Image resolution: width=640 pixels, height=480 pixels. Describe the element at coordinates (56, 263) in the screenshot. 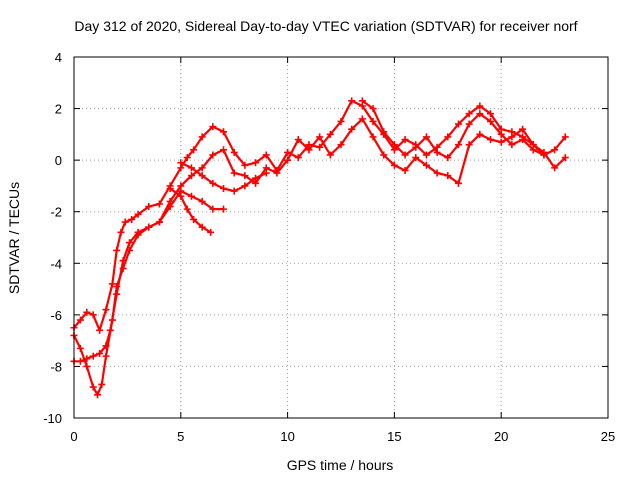

I see `y-tick-label: -4` at that location.